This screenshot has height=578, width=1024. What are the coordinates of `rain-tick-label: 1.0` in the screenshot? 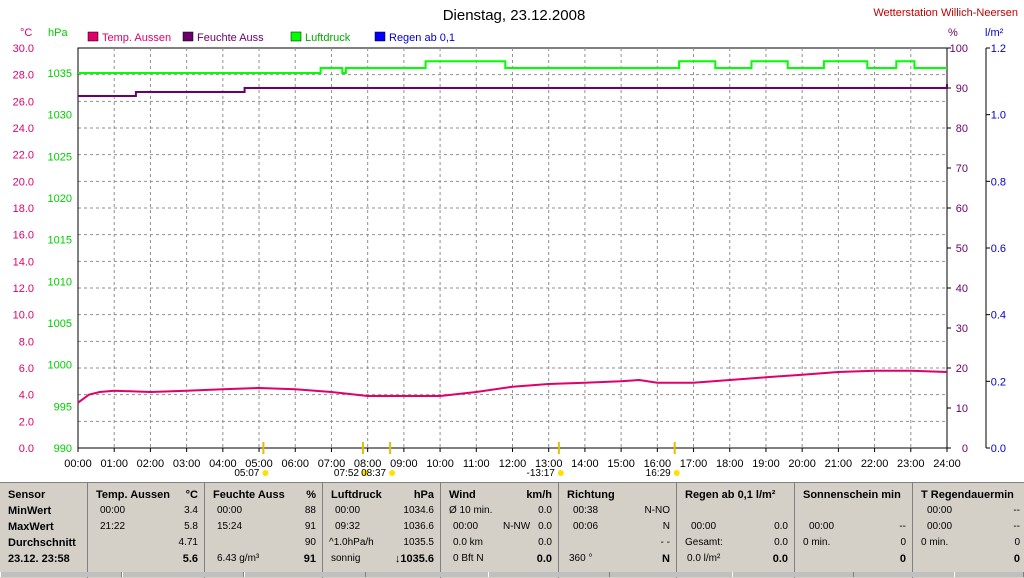 It's located at (998, 116).